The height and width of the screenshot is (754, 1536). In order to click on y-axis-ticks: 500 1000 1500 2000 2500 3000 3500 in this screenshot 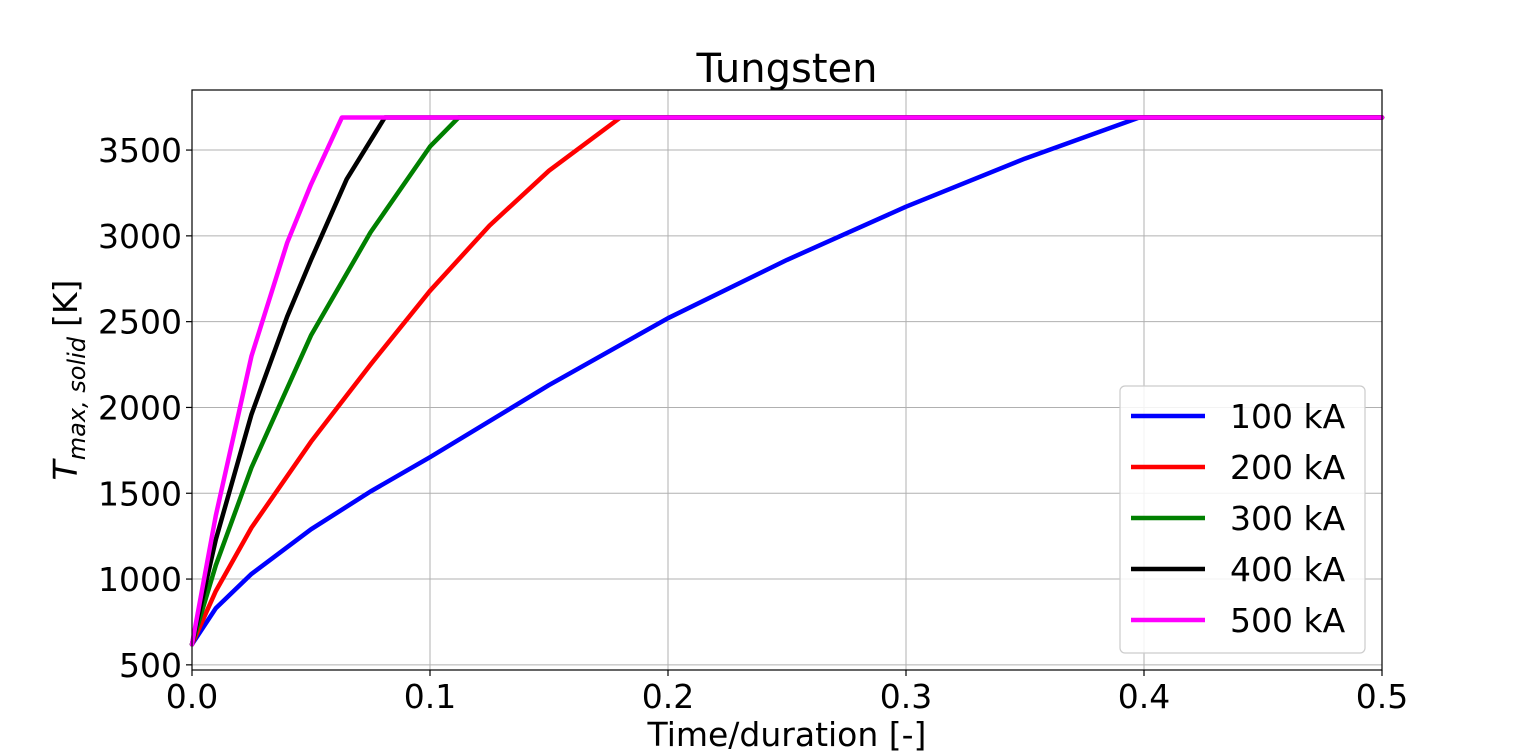, I will do `click(145, 408)`.